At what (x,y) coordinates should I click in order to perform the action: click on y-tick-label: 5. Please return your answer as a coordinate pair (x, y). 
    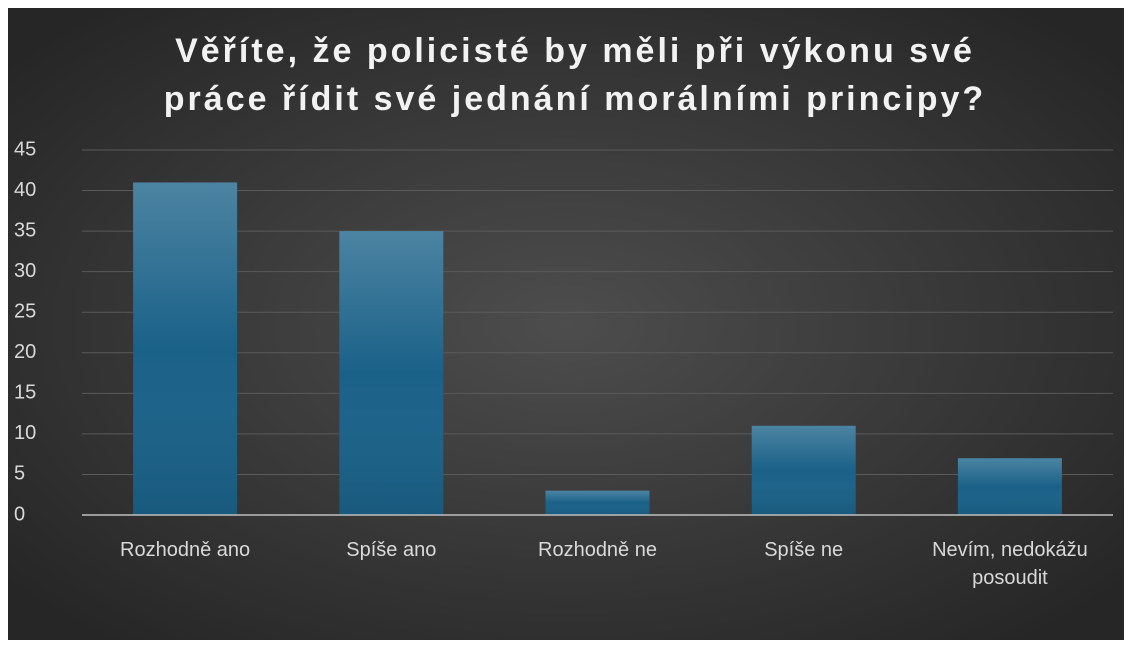
    Looking at the image, I should click on (19, 474).